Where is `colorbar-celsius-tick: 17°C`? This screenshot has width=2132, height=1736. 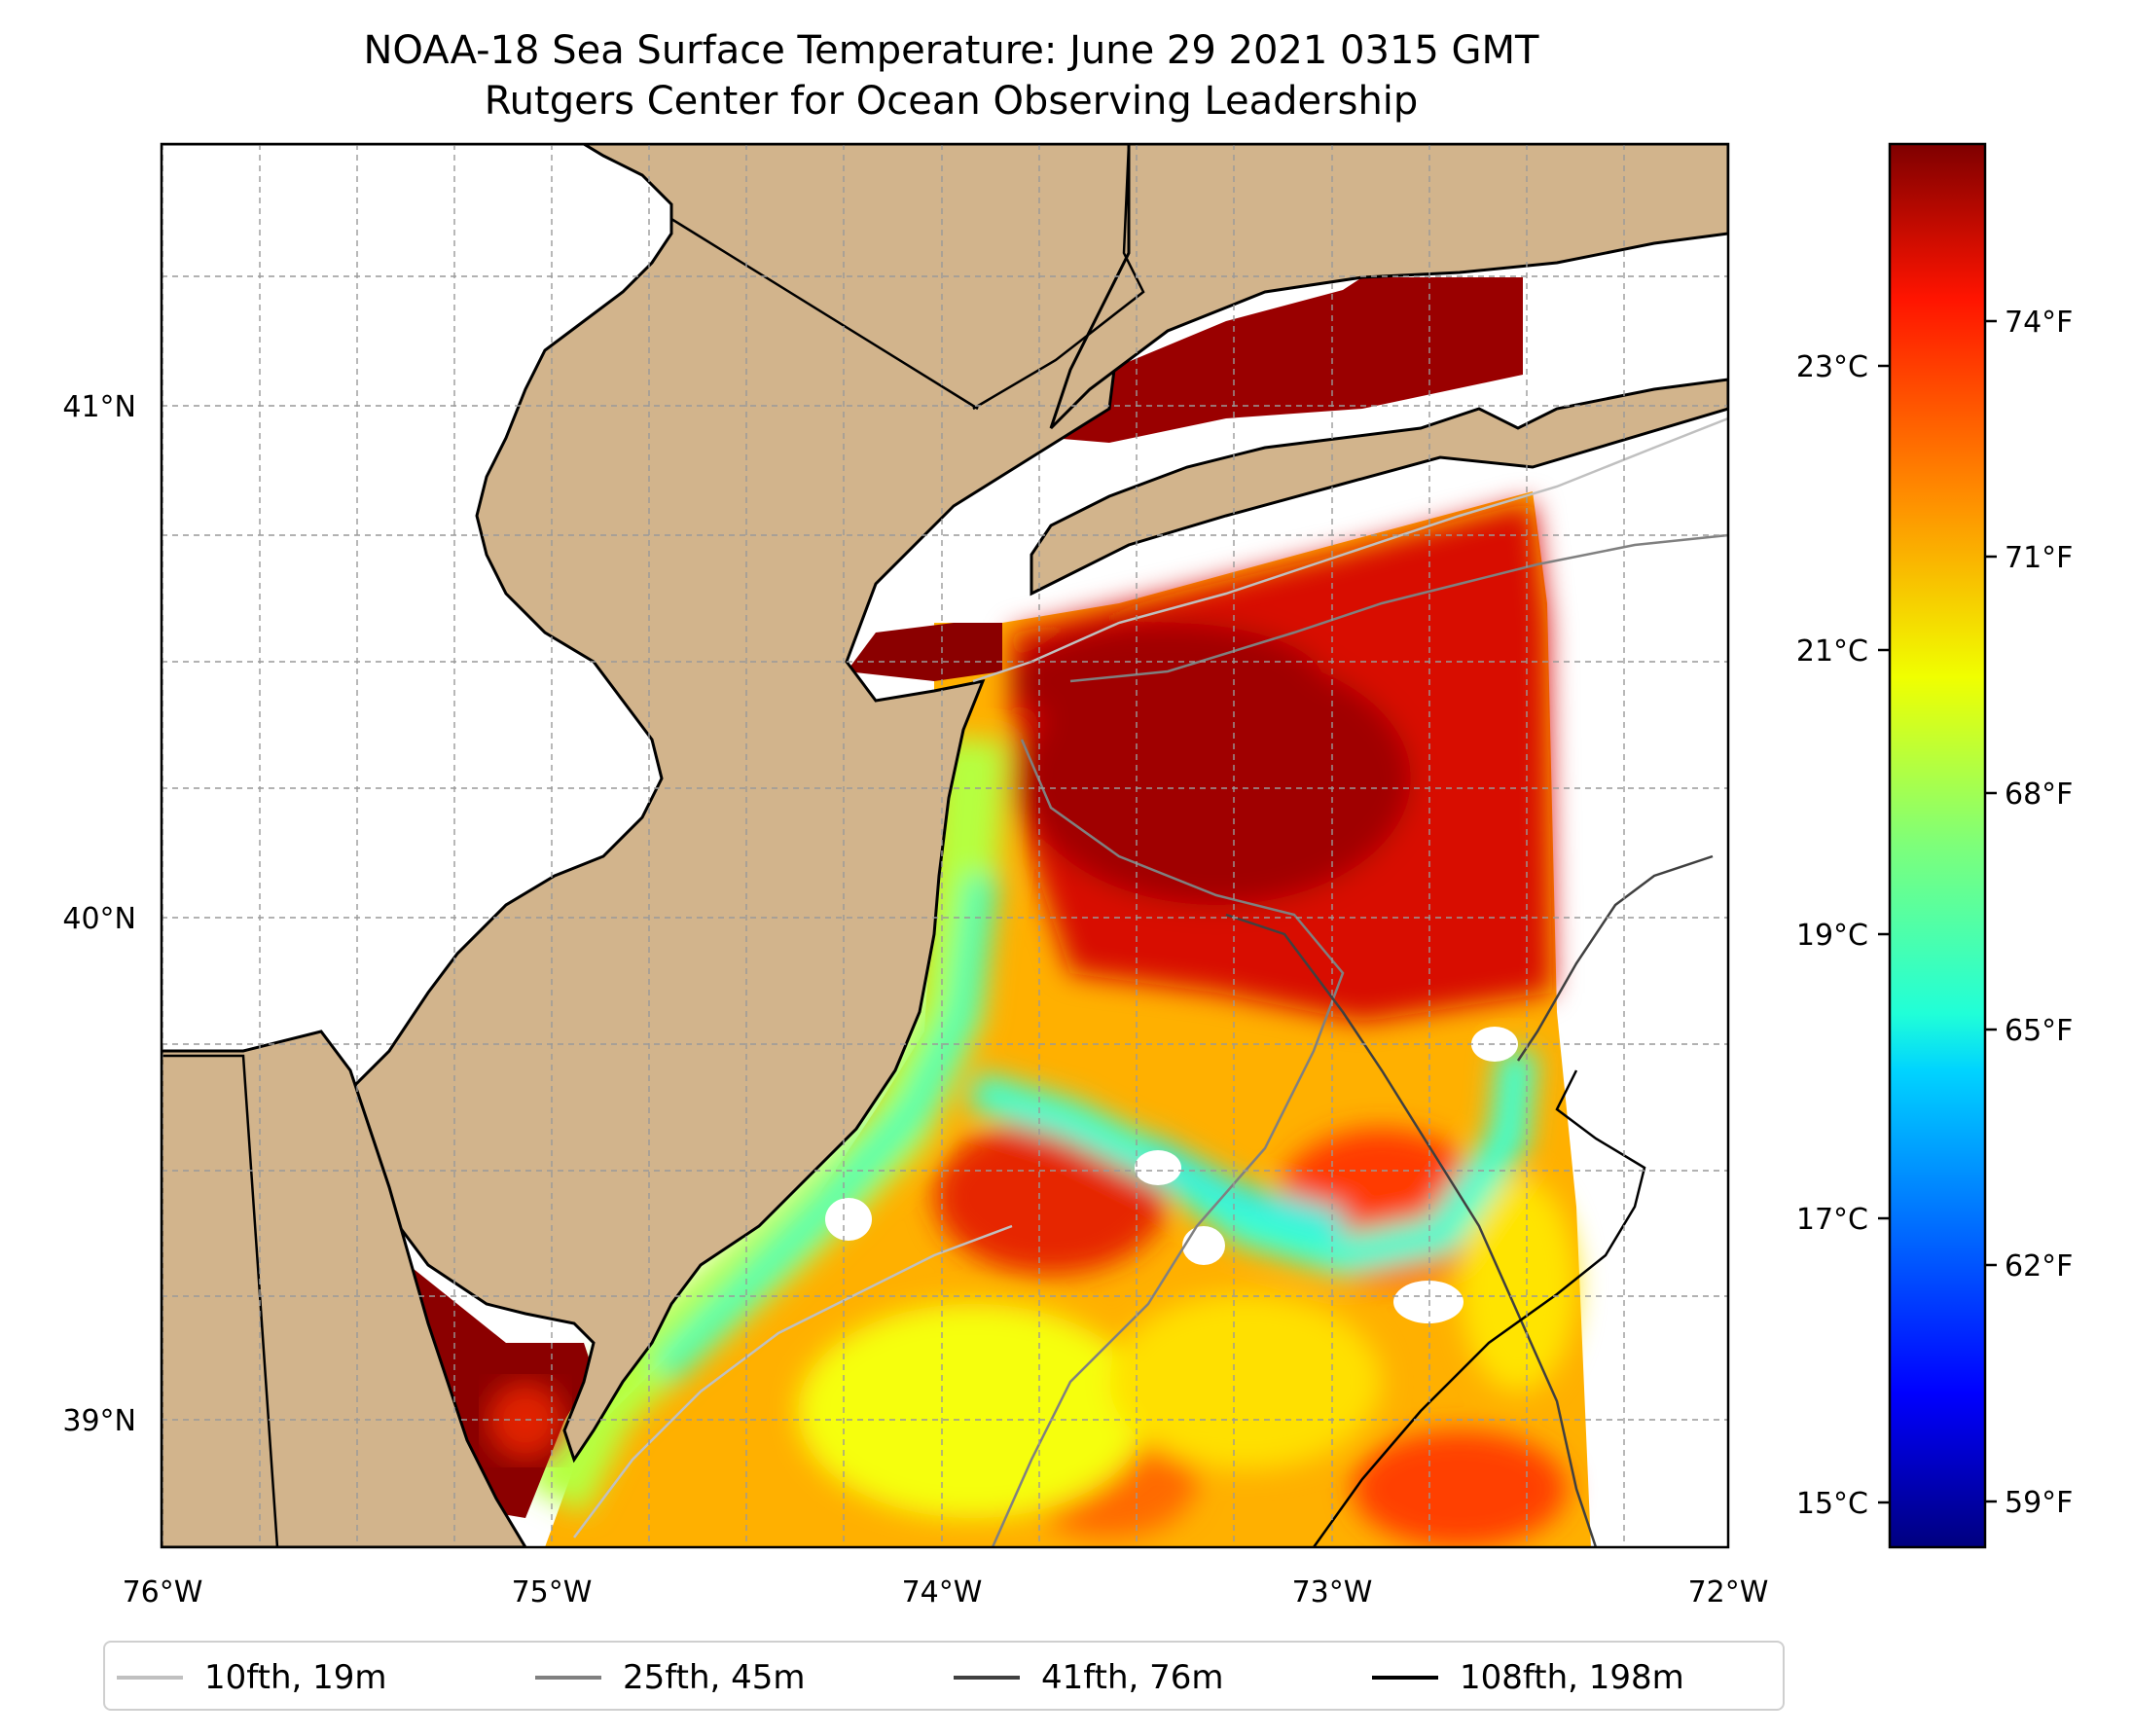 colorbar-celsius-tick: 17°C is located at coordinates (1832, 1220).